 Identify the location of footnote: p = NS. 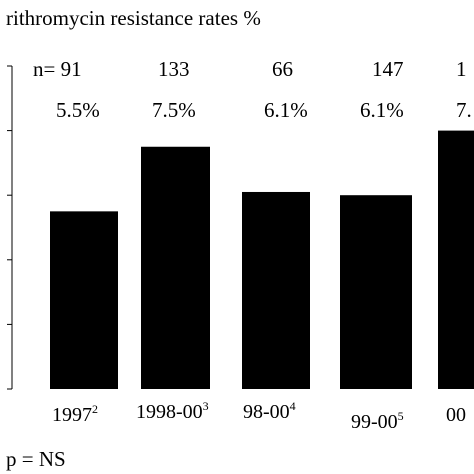
(36, 459).